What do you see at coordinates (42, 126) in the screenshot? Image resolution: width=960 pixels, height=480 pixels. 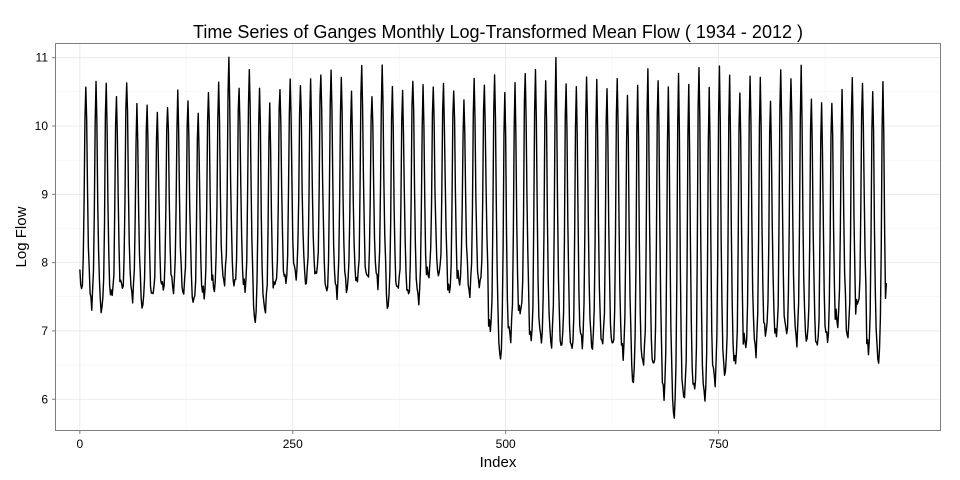 I see `y-tick-label: 10` at bounding box center [42, 126].